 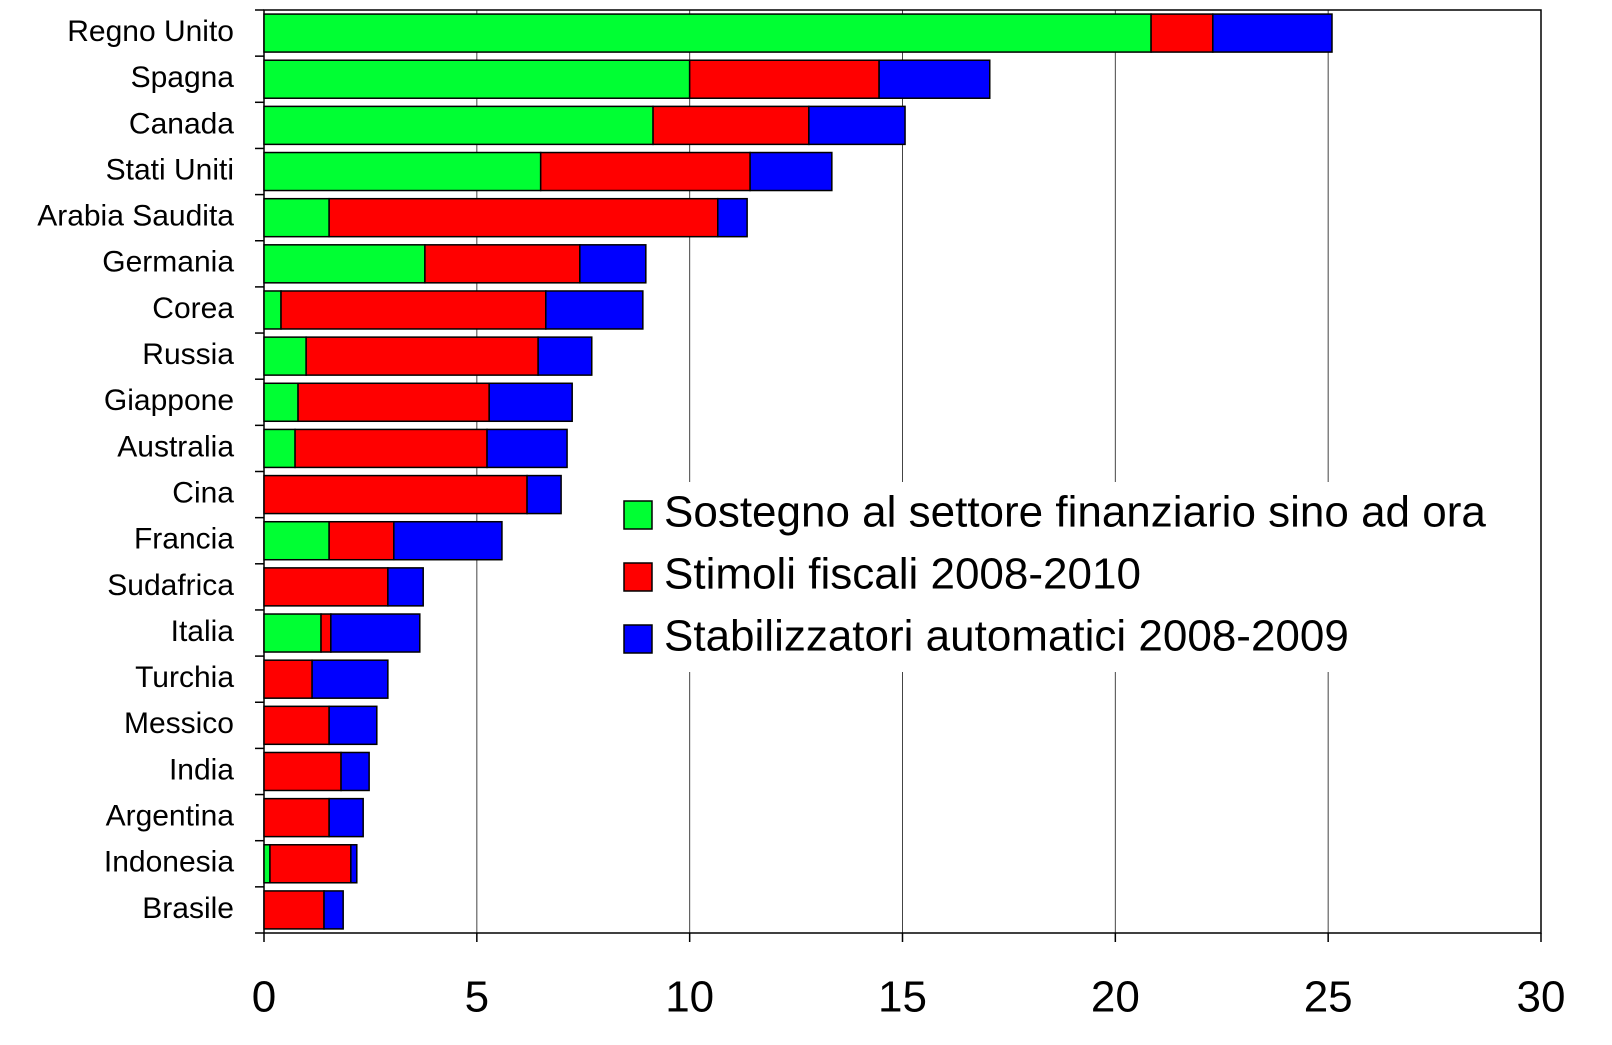 What do you see at coordinates (188, 354) in the screenshot?
I see `y-tick-label: Russia` at bounding box center [188, 354].